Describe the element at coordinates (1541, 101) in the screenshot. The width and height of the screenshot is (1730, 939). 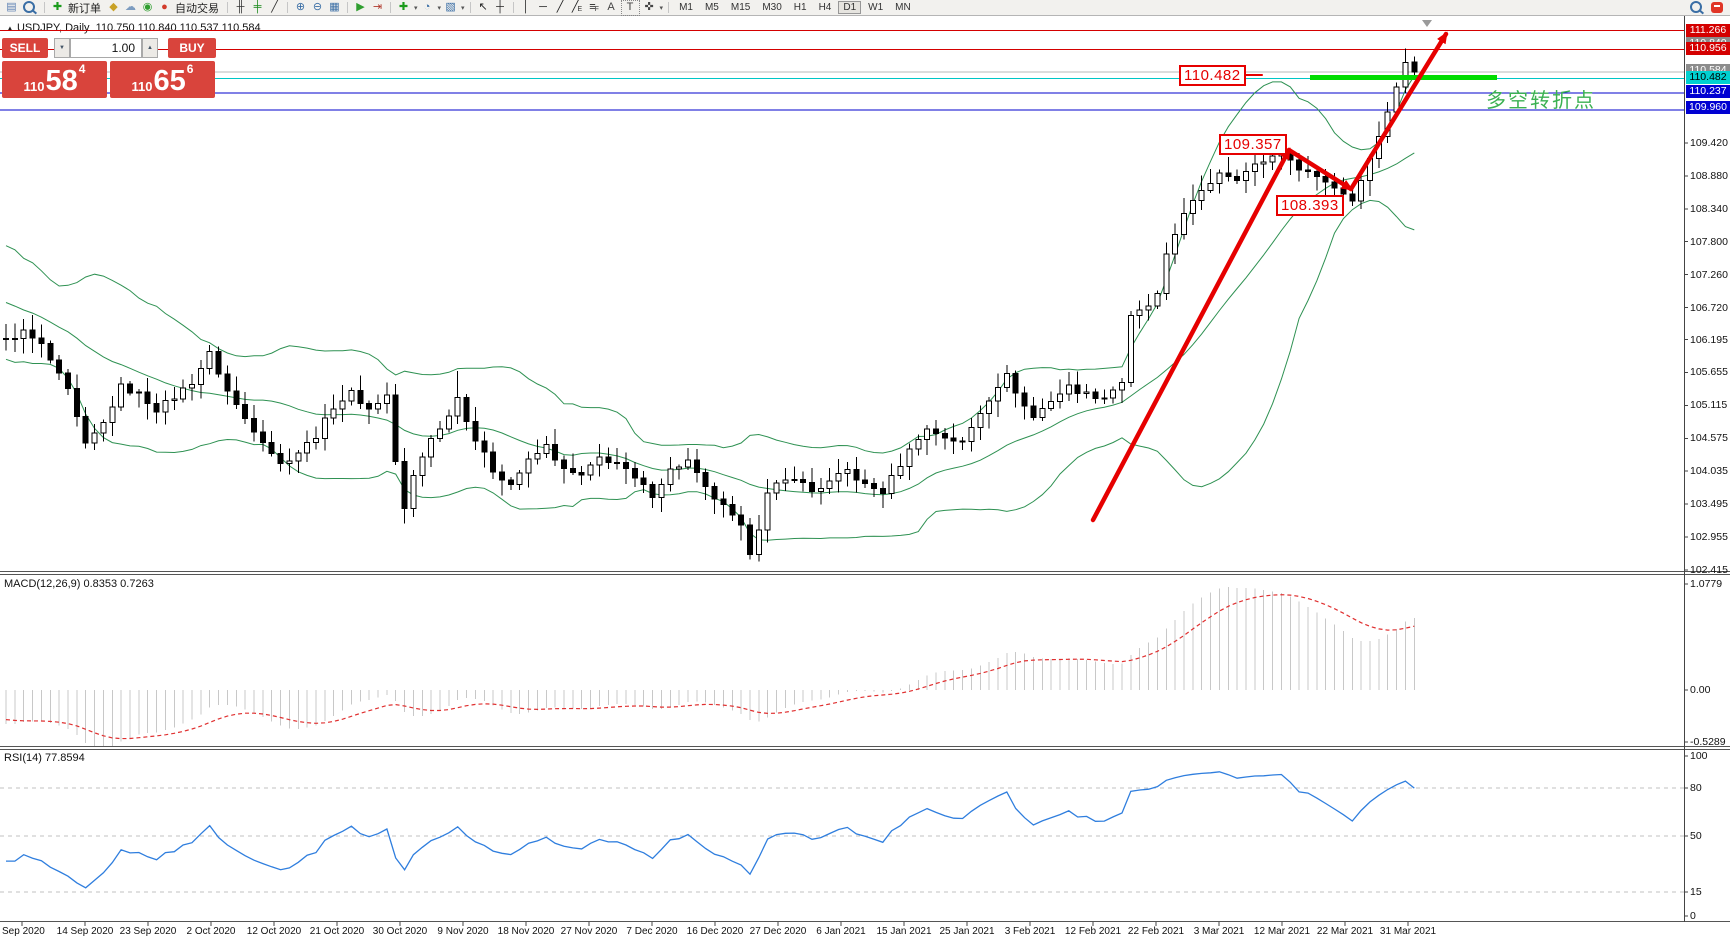
I see `turning-point-annotation: 多空转折点` at that location.